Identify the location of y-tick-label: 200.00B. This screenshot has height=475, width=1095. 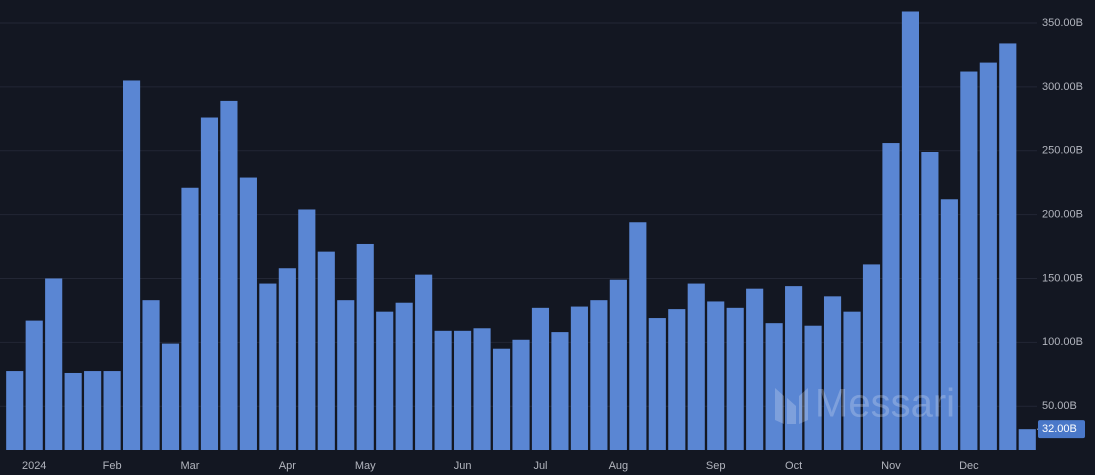
(1062, 214).